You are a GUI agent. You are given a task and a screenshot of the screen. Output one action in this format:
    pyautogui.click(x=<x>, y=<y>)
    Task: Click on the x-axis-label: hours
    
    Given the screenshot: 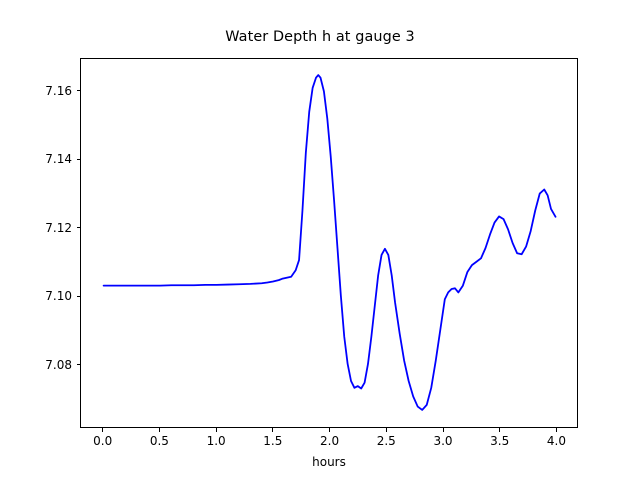 What is the action you would take?
    pyautogui.click(x=329, y=462)
    